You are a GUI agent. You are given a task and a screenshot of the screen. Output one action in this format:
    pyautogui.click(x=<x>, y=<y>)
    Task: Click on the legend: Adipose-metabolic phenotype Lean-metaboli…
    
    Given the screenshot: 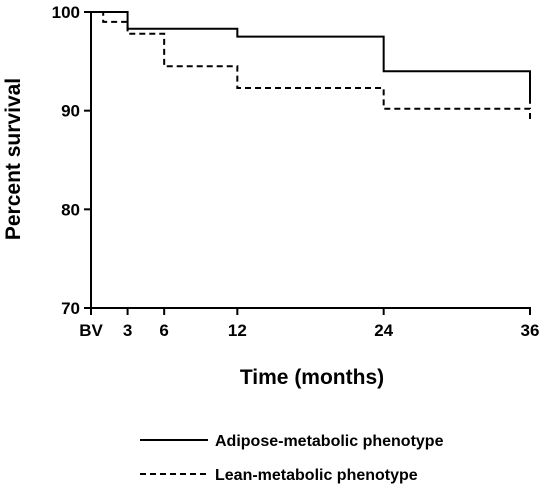 What is the action you would take?
    pyautogui.click(x=292, y=458)
    